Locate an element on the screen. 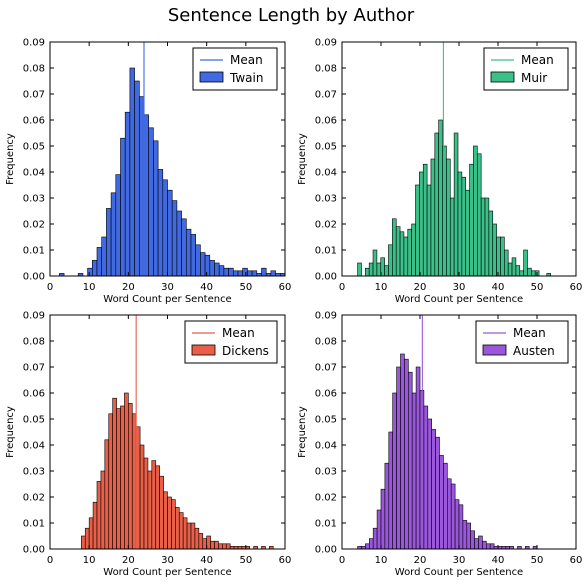 This screenshot has width=588, height=584. x-tick-label: 10 is located at coordinates (89, 560).